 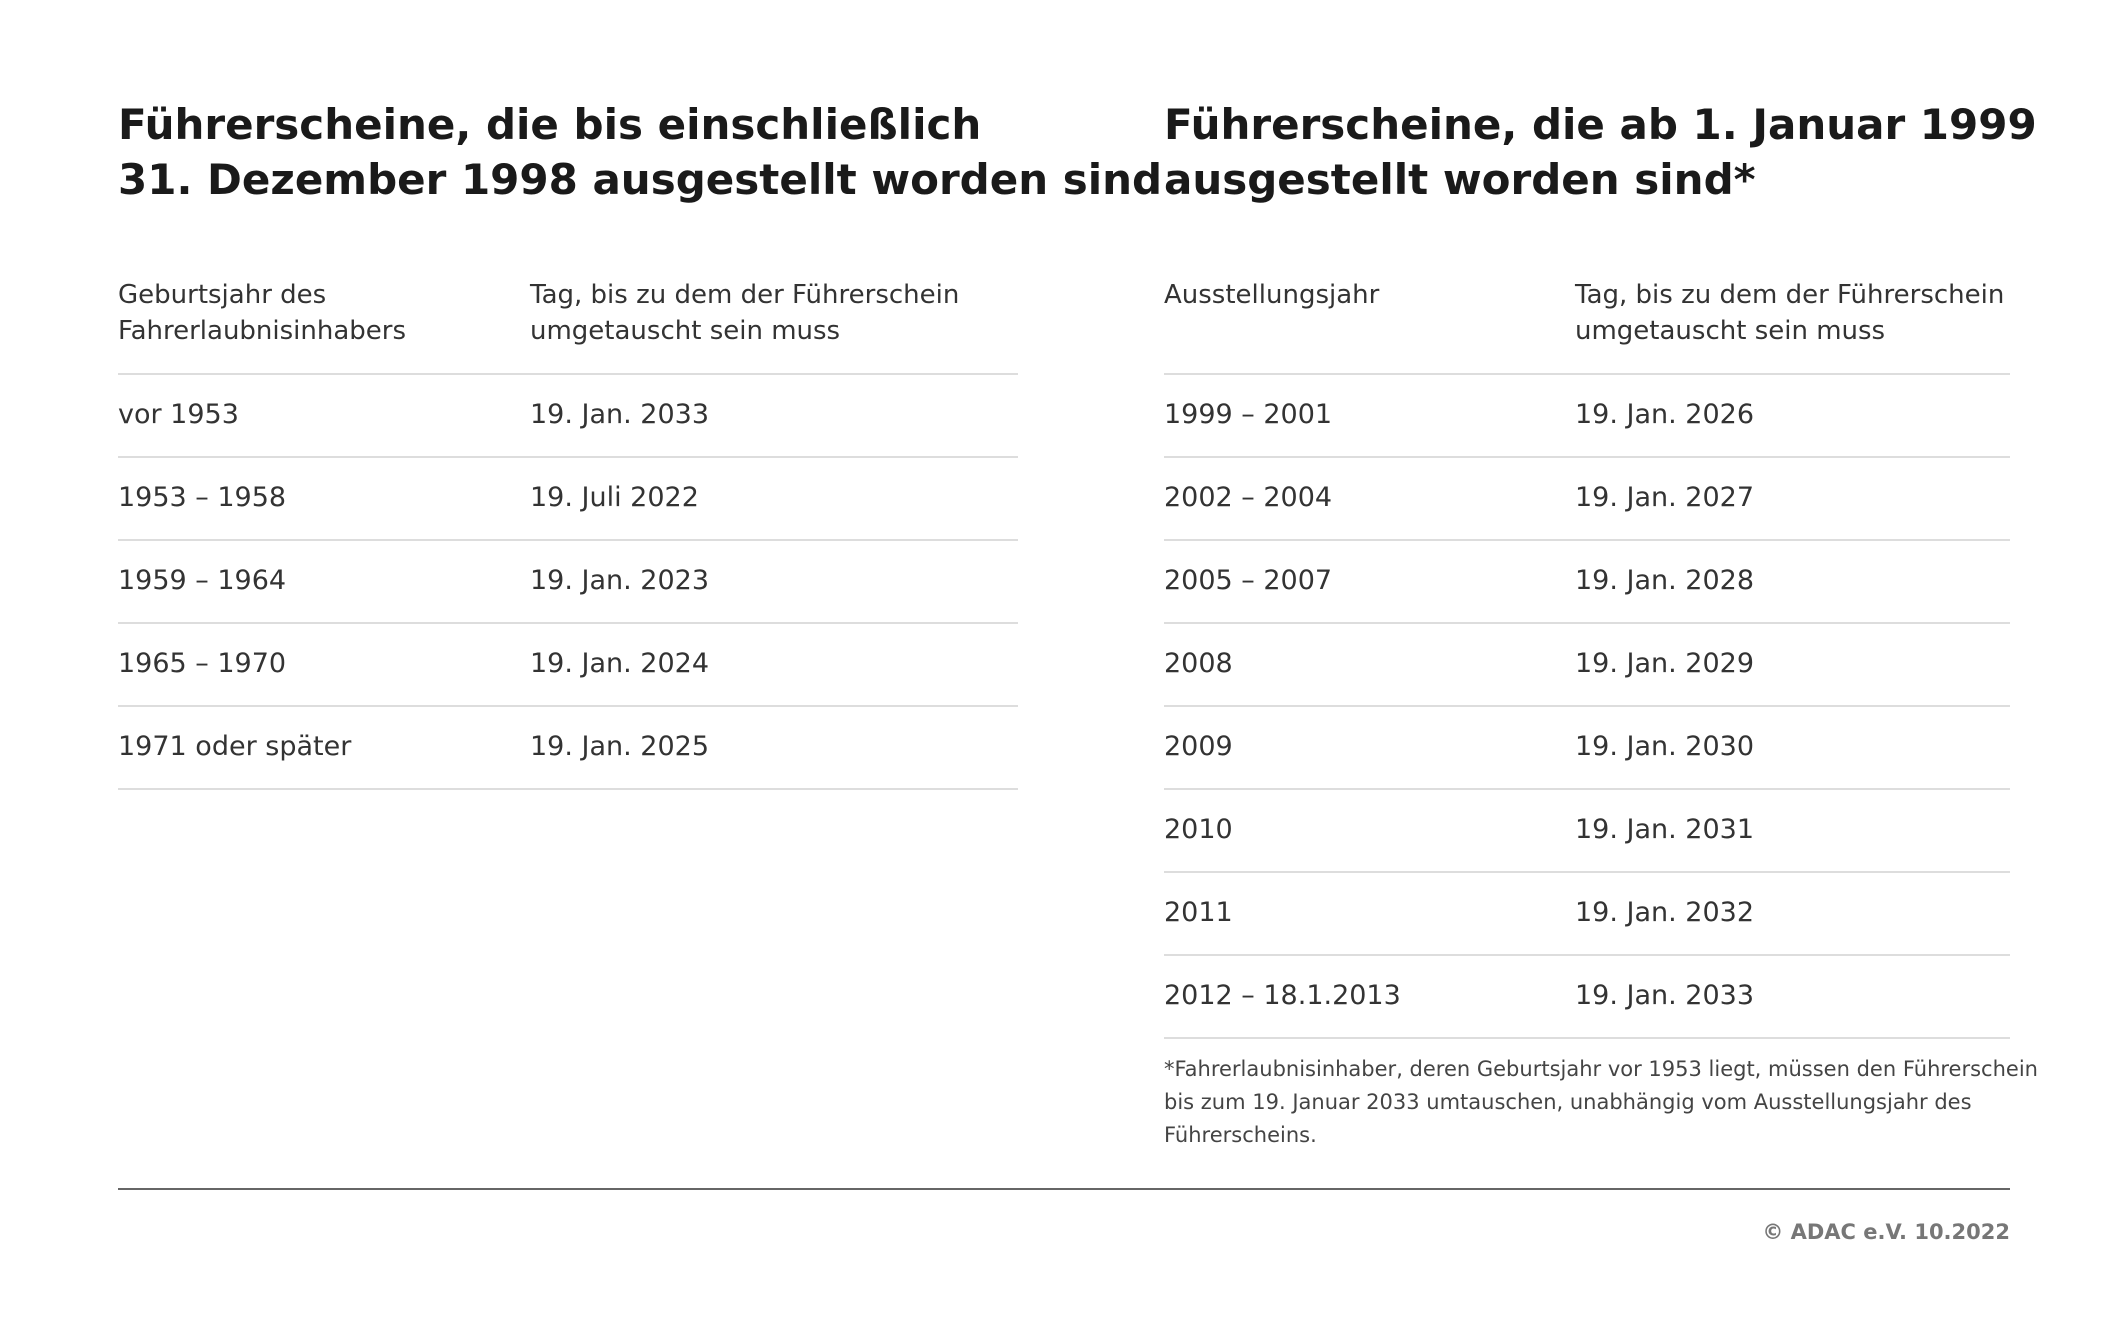 I want to click on table-title: Führerscheine, die bis einschließlich, so click(x=550, y=124).